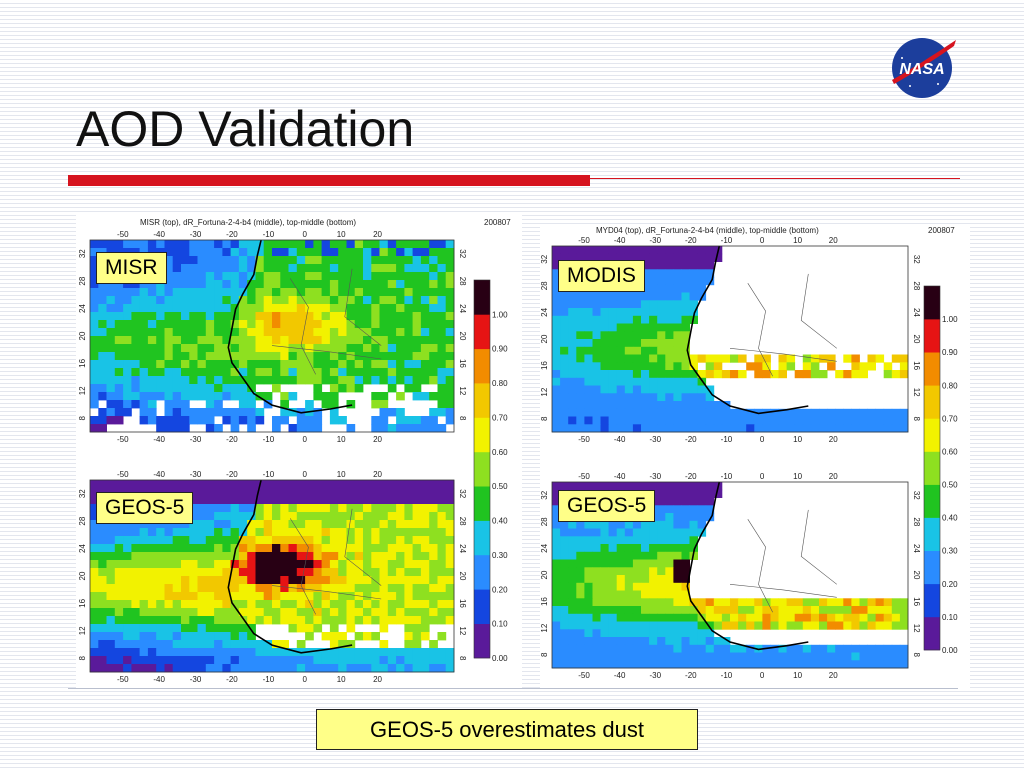 The height and width of the screenshot is (768, 1024). I want to click on colorbar-label: 0.90, so click(950, 352).